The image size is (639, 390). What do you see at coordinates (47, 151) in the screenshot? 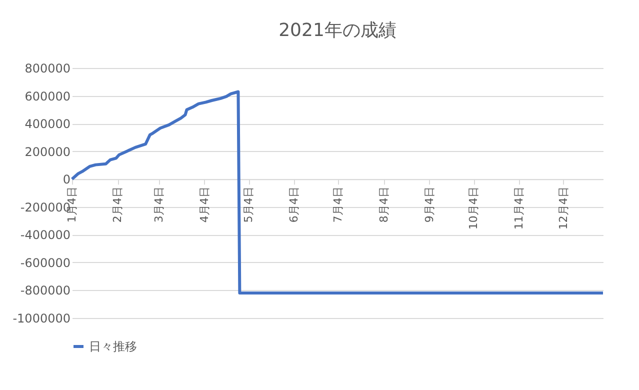
I see `y-tick-label: 200000` at bounding box center [47, 151].